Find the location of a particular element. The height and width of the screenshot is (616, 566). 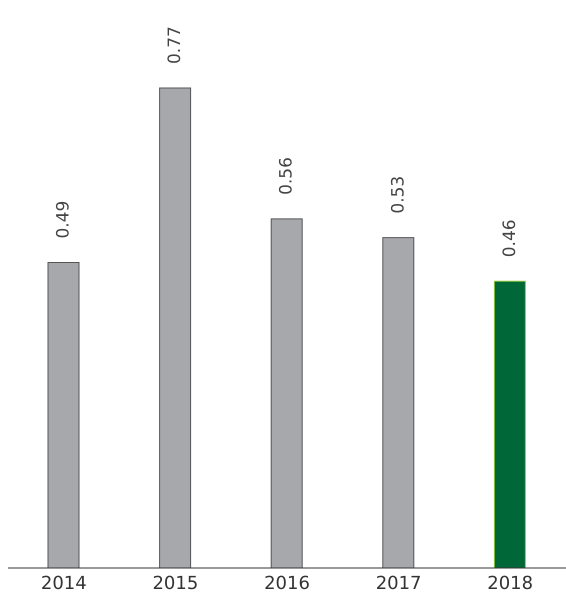

data-label: 0.46 is located at coordinates (510, 238).